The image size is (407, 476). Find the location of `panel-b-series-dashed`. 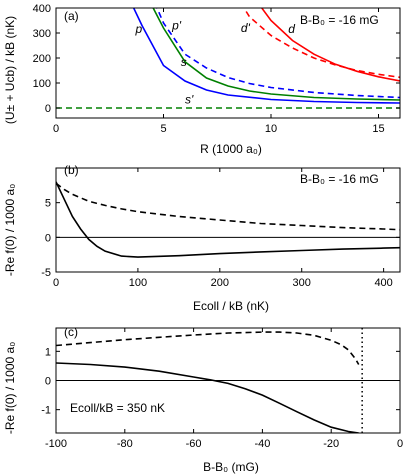

panel-b-series-dashed is located at coordinates (228, 206).